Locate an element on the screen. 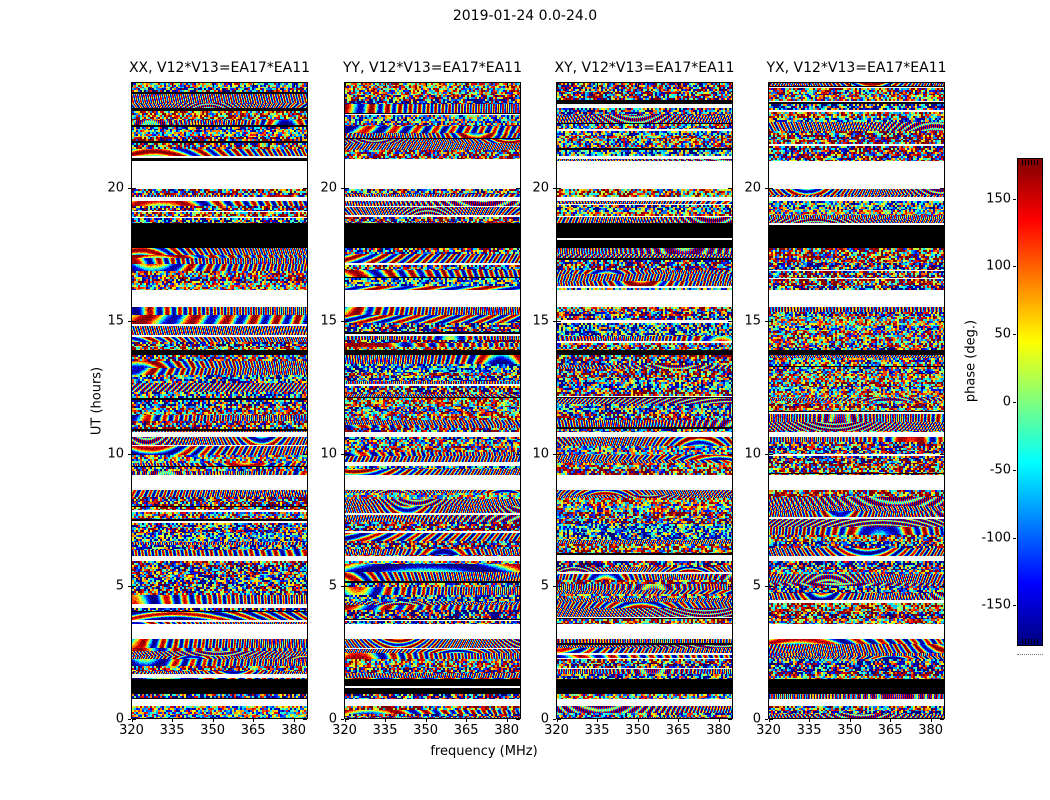 The height and width of the screenshot is (800, 1050). y-tick-label: 15 is located at coordinates (752, 321).